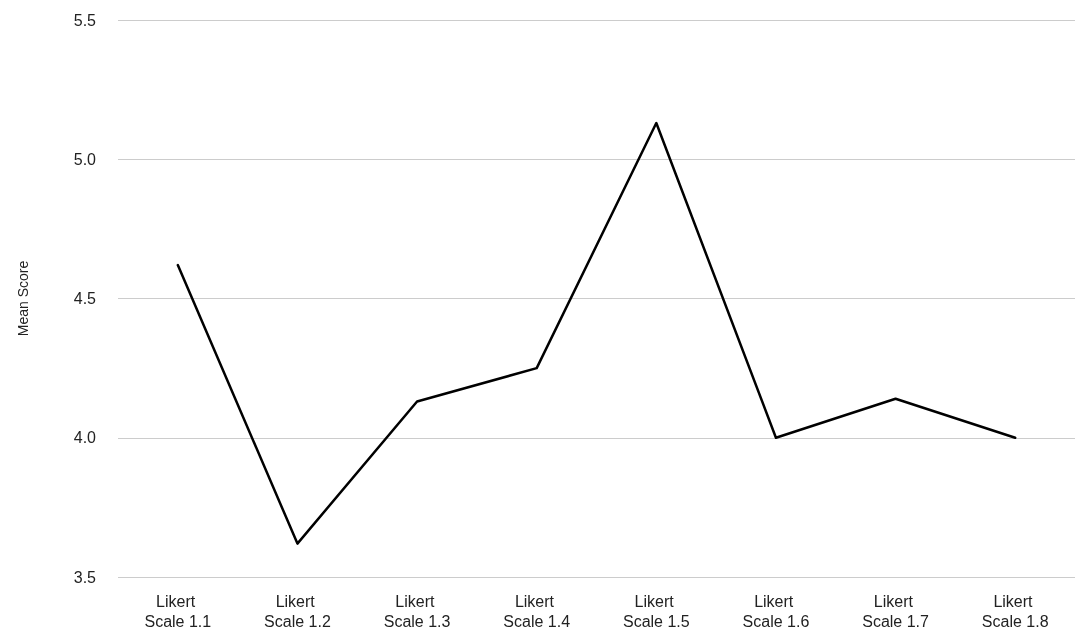 Image resolution: width=1075 pixels, height=640 pixels. What do you see at coordinates (1015, 611) in the screenshot?
I see `x-tick-label: Likert Scale 1.8` at bounding box center [1015, 611].